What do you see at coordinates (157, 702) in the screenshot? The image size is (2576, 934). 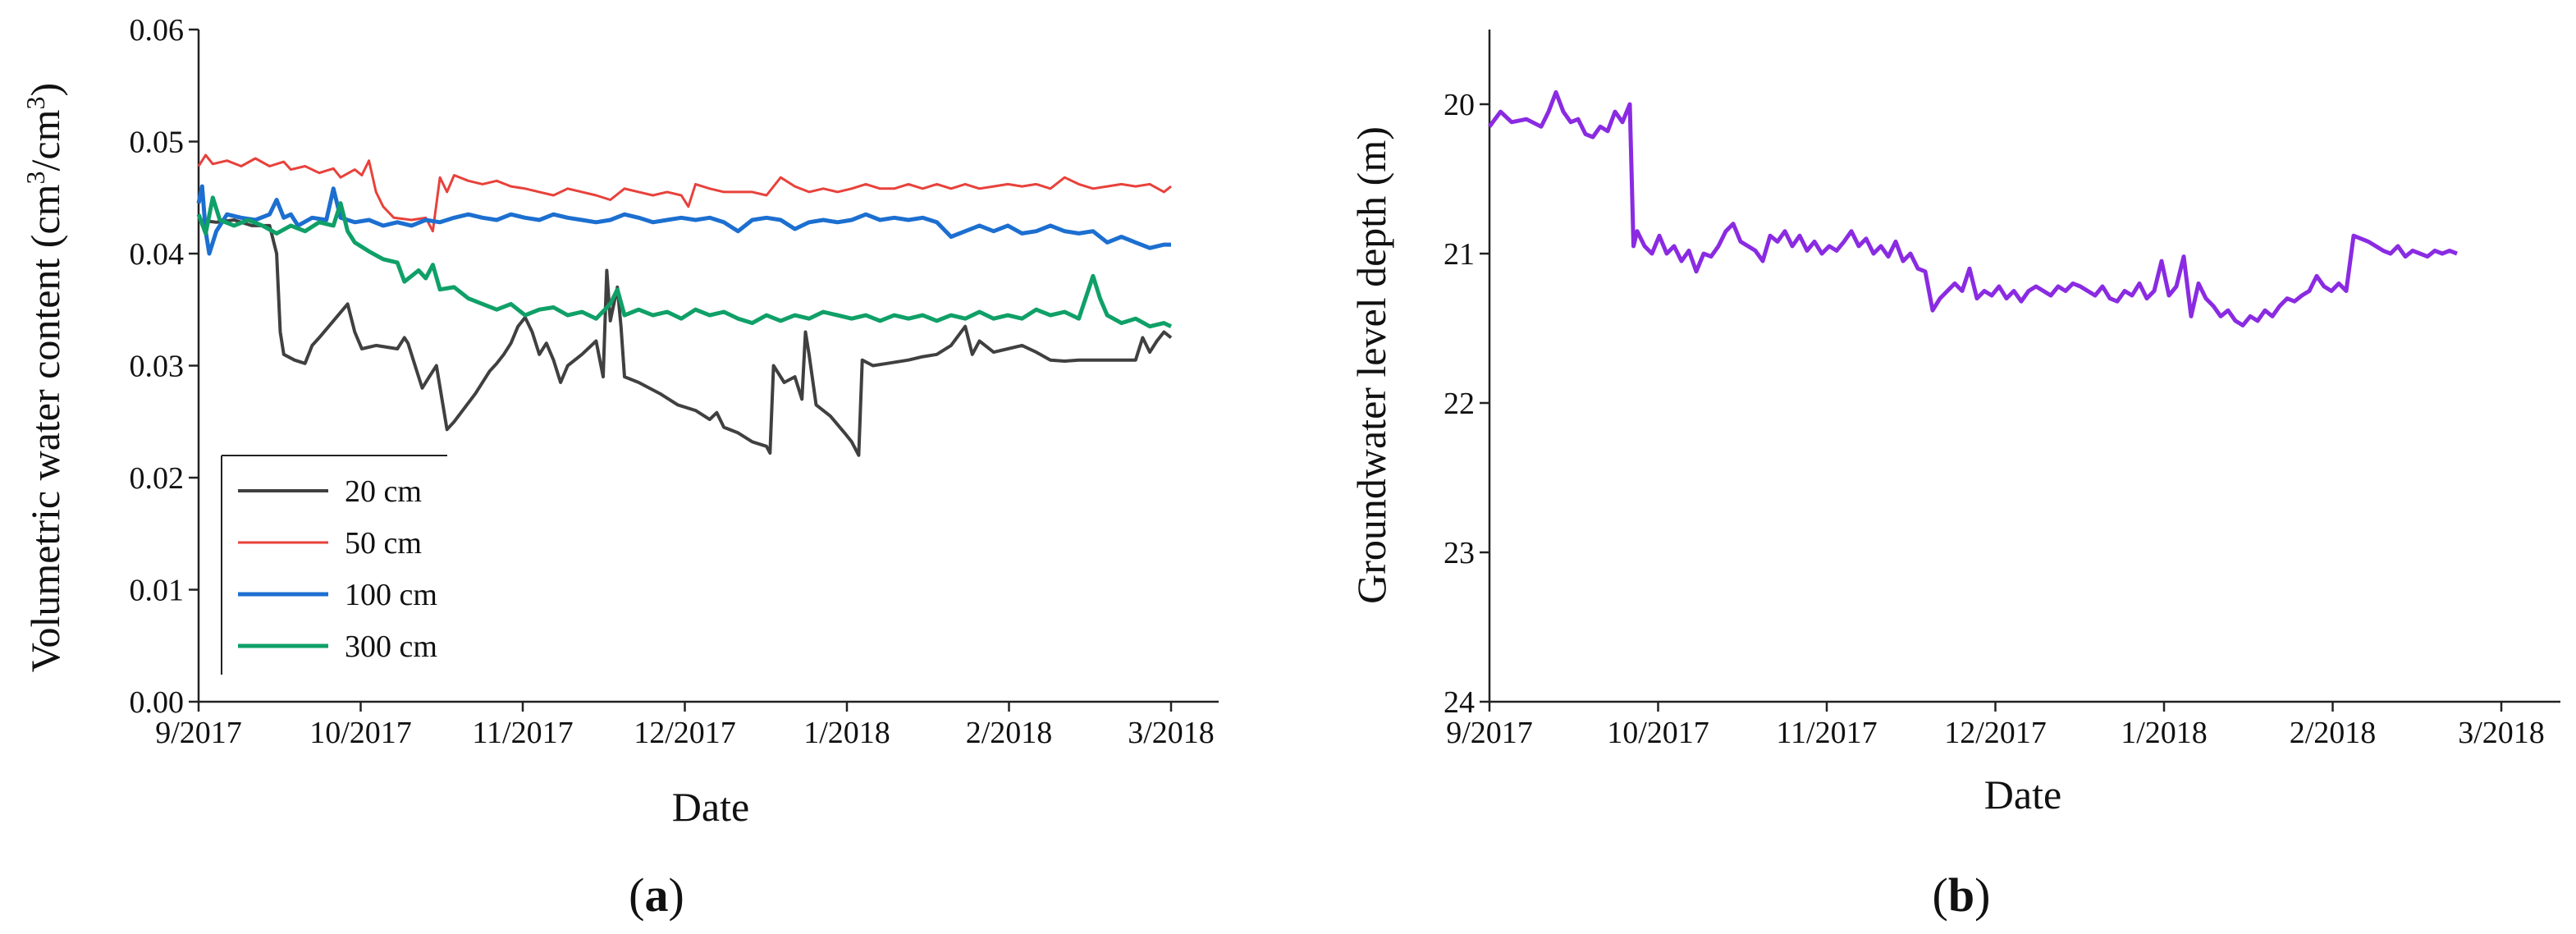 I see `y-tick-label: 0.00` at bounding box center [157, 702].